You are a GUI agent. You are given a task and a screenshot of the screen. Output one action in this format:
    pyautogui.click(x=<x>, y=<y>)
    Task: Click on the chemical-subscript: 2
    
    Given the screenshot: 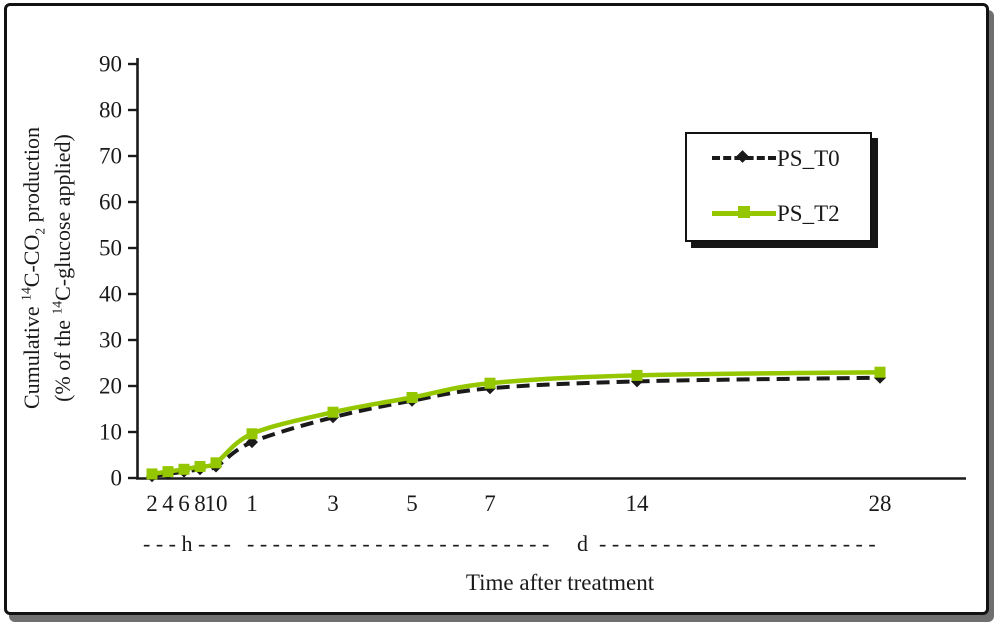 What is the action you would take?
    pyautogui.click(x=40, y=231)
    